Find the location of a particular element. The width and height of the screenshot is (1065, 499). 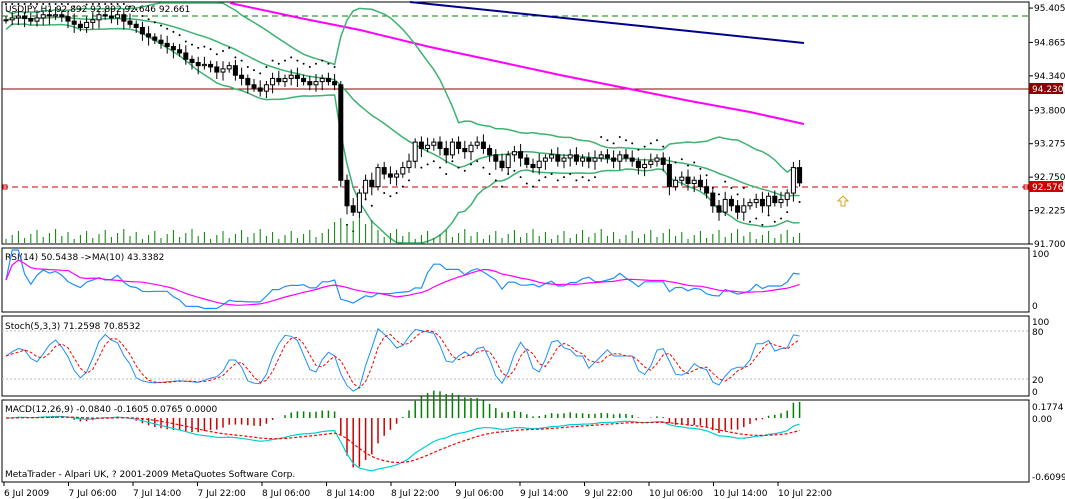

rsi-panel-frame is located at coordinates (515, 280).